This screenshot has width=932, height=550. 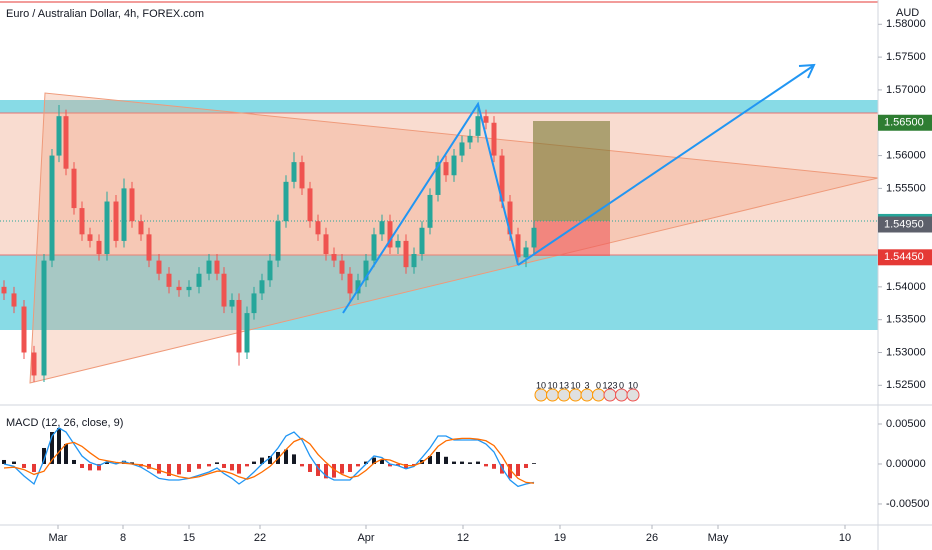 What do you see at coordinates (906, 90) in the screenshot?
I see `y-tick-label: 1.57000` at bounding box center [906, 90].